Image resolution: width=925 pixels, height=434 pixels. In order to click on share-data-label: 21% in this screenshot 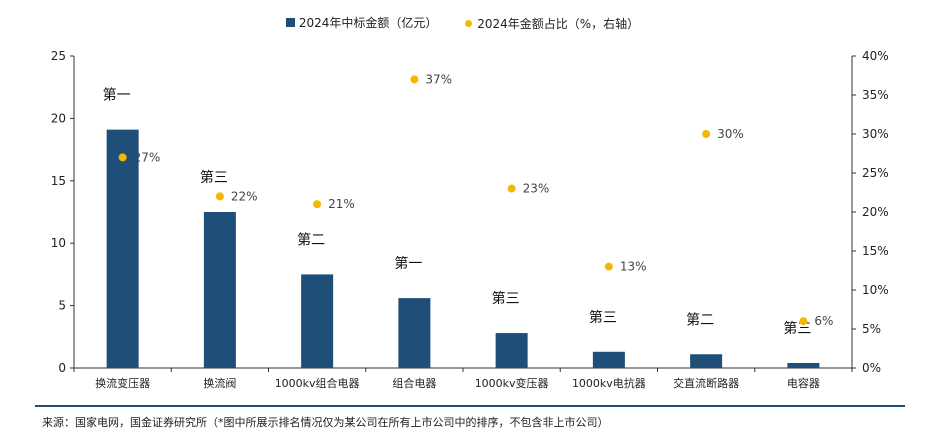, I will do `click(341, 204)`.